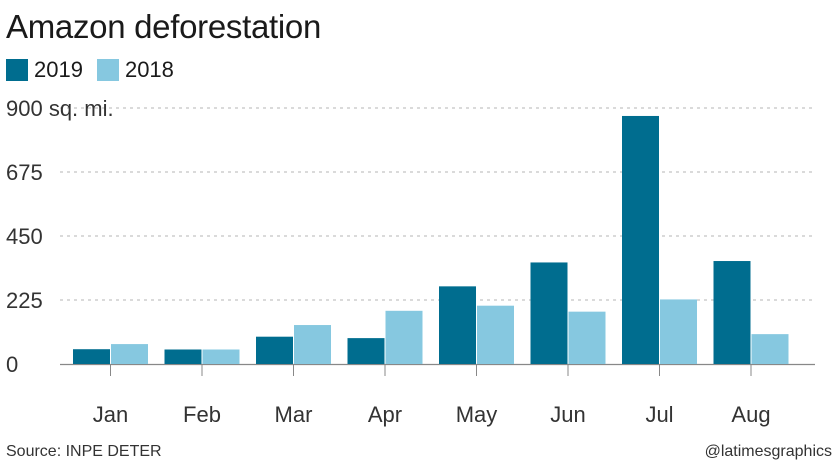 The height and width of the screenshot is (473, 840). I want to click on y-tick-label: 225, so click(24, 300).